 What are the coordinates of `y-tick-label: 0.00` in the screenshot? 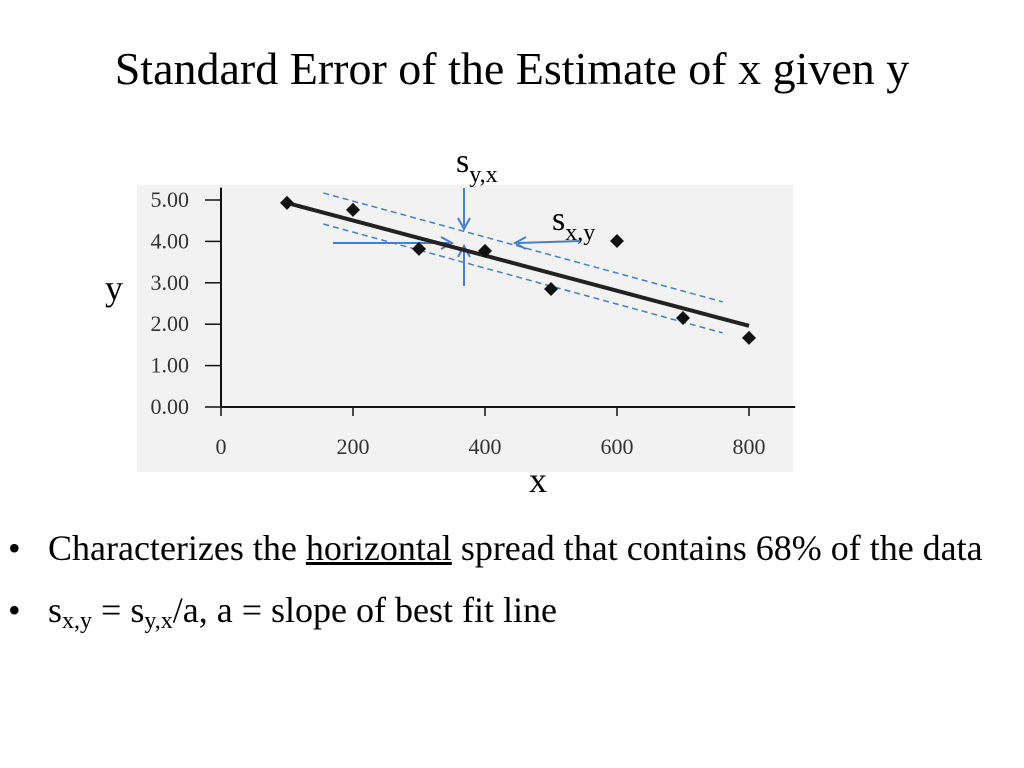 It's located at (170, 406).